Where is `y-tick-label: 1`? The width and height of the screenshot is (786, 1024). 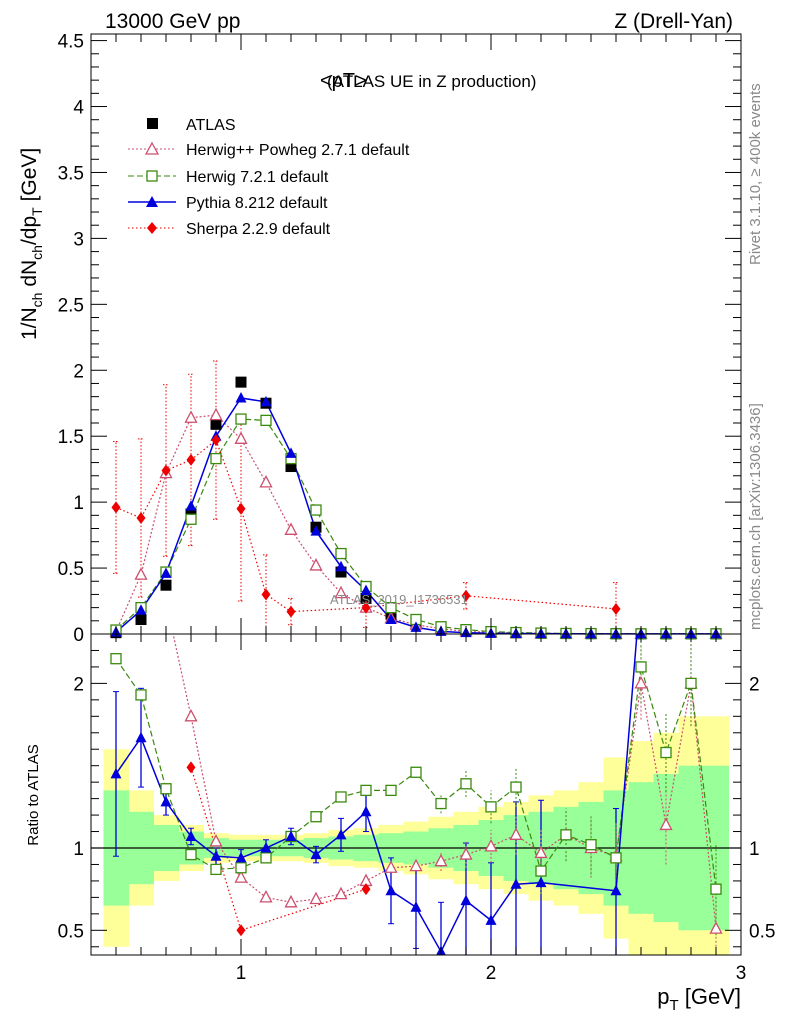 y-tick-label: 1 is located at coordinates (78, 503).